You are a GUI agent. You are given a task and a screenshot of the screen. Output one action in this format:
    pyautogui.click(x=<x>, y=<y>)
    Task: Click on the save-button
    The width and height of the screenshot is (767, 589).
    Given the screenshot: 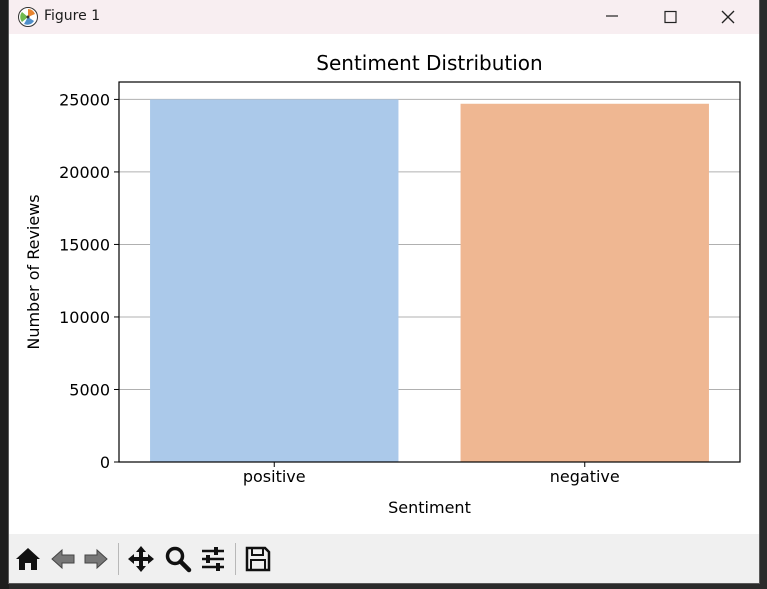 What is the action you would take?
    pyautogui.click(x=258, y=559)
    